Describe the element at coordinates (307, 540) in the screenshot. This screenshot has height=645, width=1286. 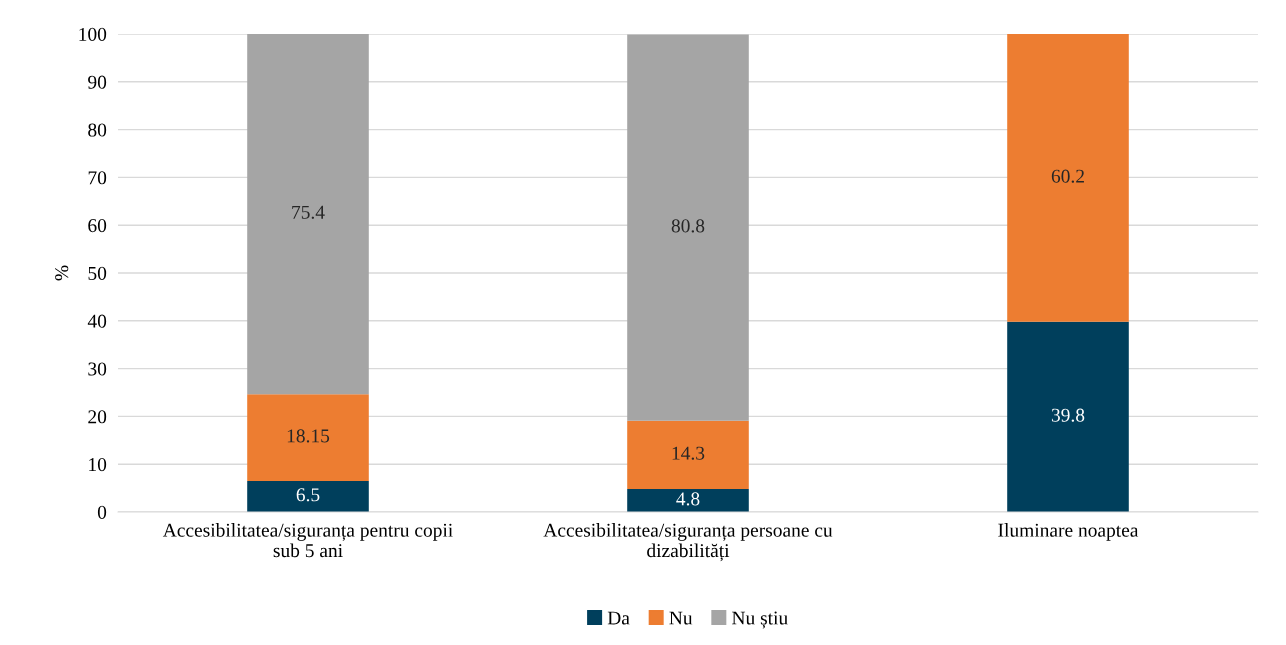
I see `x-tick-label: Accesibilitatea/siguranța pentru copii sub 5 ani` at that location.